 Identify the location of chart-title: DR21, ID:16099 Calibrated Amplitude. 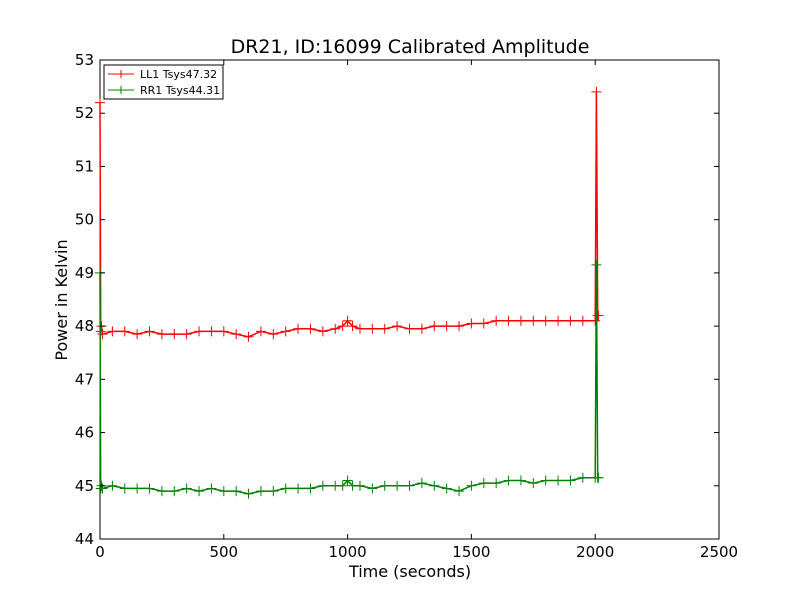
(410, 47).